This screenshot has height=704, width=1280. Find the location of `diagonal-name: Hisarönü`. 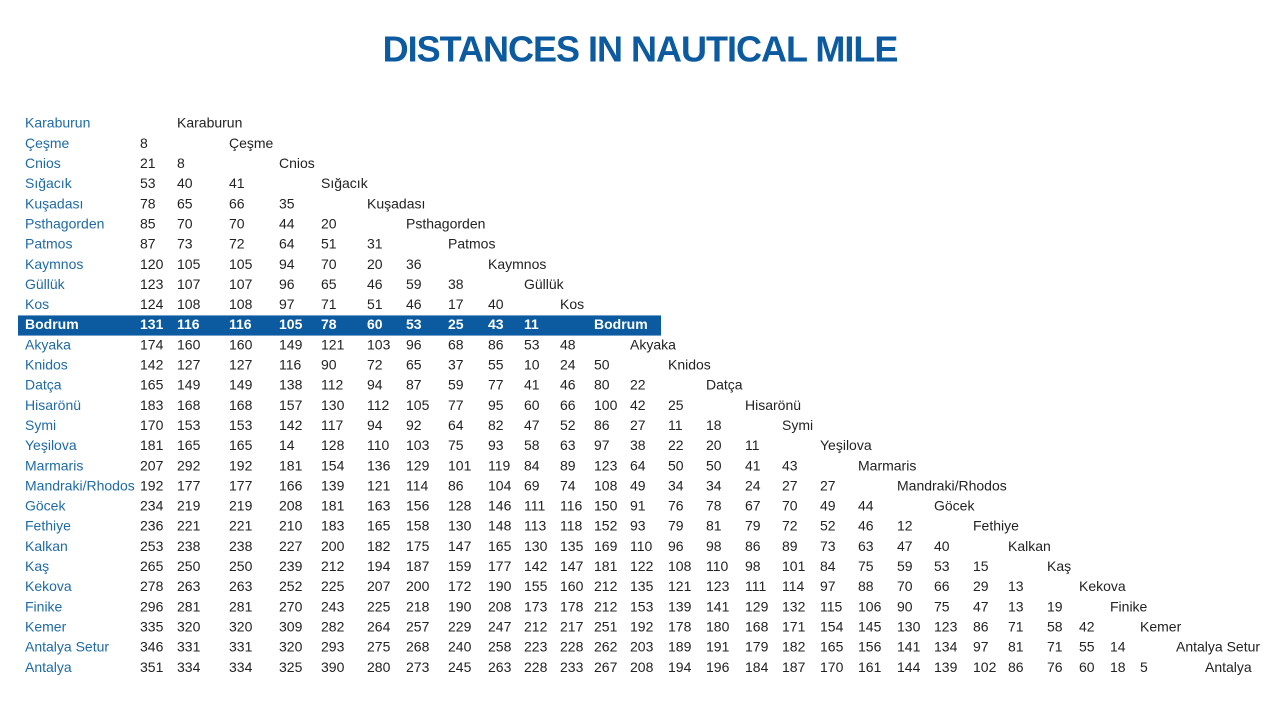

diagonal-name: Hisarönü is located at coordinates (773, 405).